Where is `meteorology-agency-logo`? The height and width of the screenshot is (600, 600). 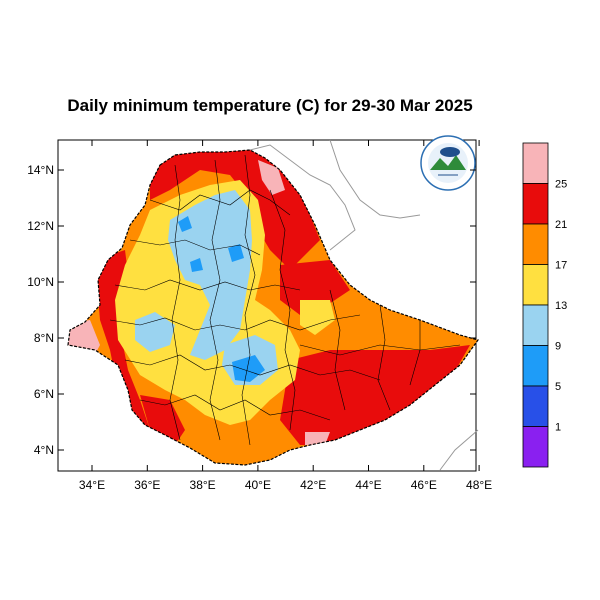
meteorology-agency-logo is located at coordinates (448, 163).